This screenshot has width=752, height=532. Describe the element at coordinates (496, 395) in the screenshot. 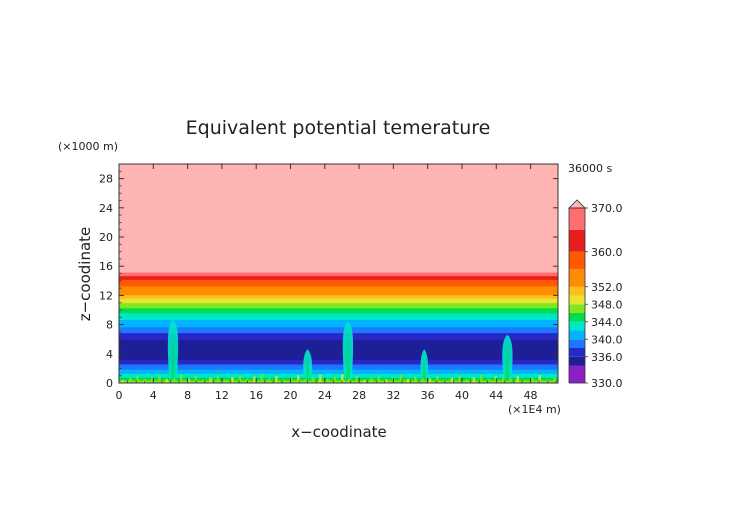

I see `x-tick-label: 44` at that location.